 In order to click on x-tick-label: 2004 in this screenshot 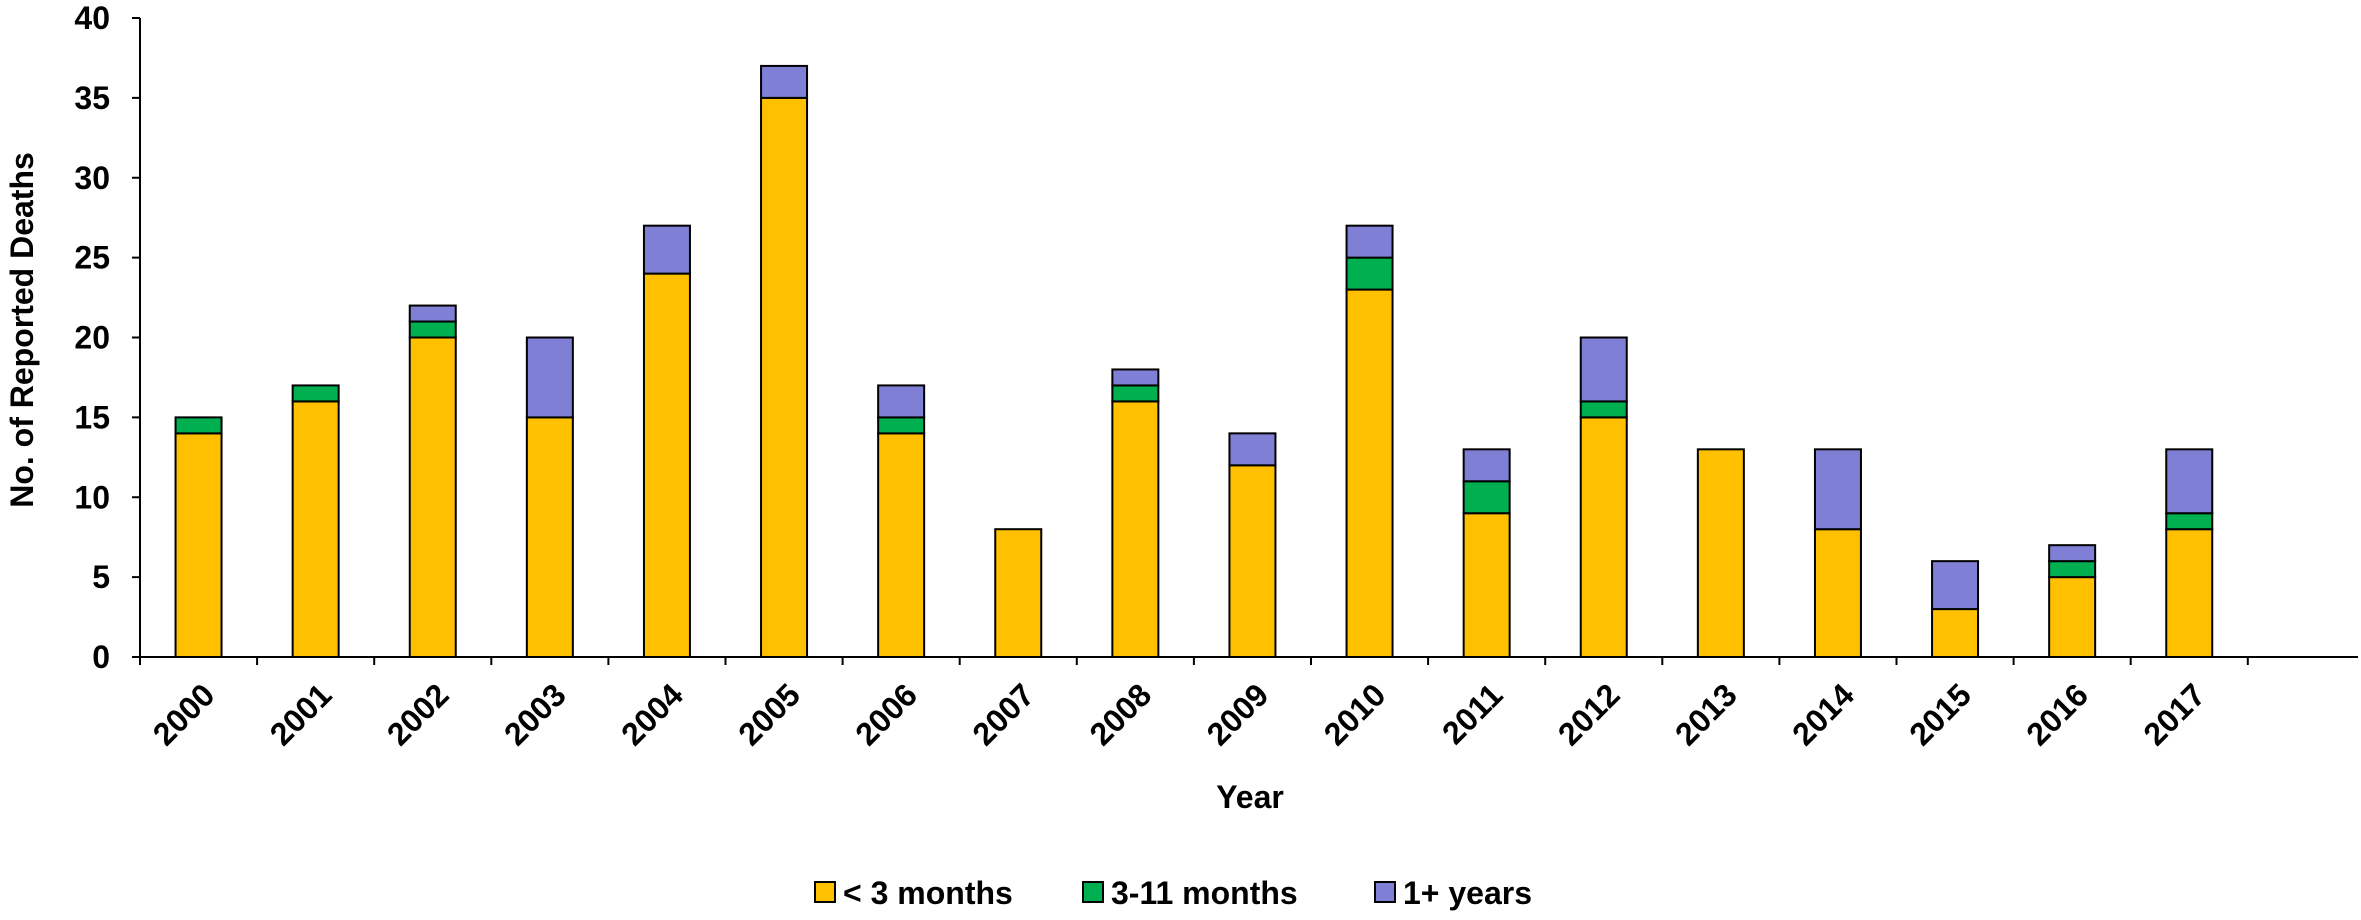, I will do `click(652, 714)`.